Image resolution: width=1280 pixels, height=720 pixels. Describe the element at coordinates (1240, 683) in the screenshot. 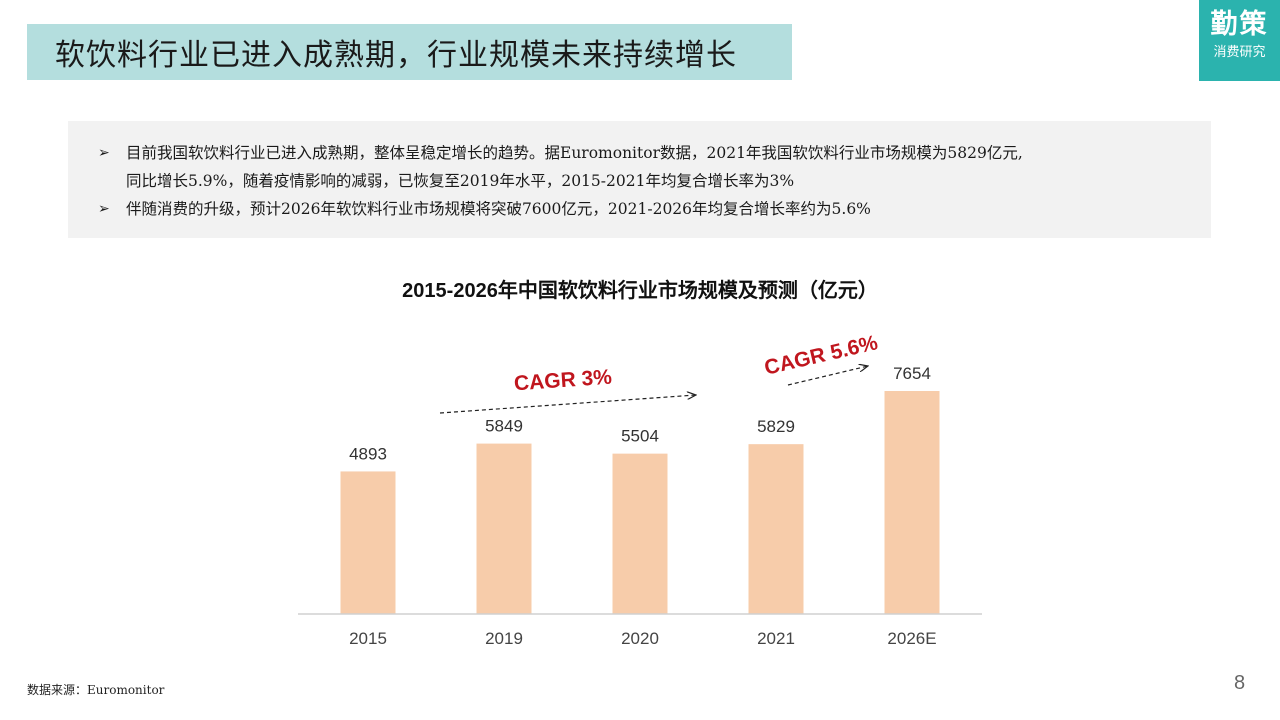

I see `page-number: 8` at that location.